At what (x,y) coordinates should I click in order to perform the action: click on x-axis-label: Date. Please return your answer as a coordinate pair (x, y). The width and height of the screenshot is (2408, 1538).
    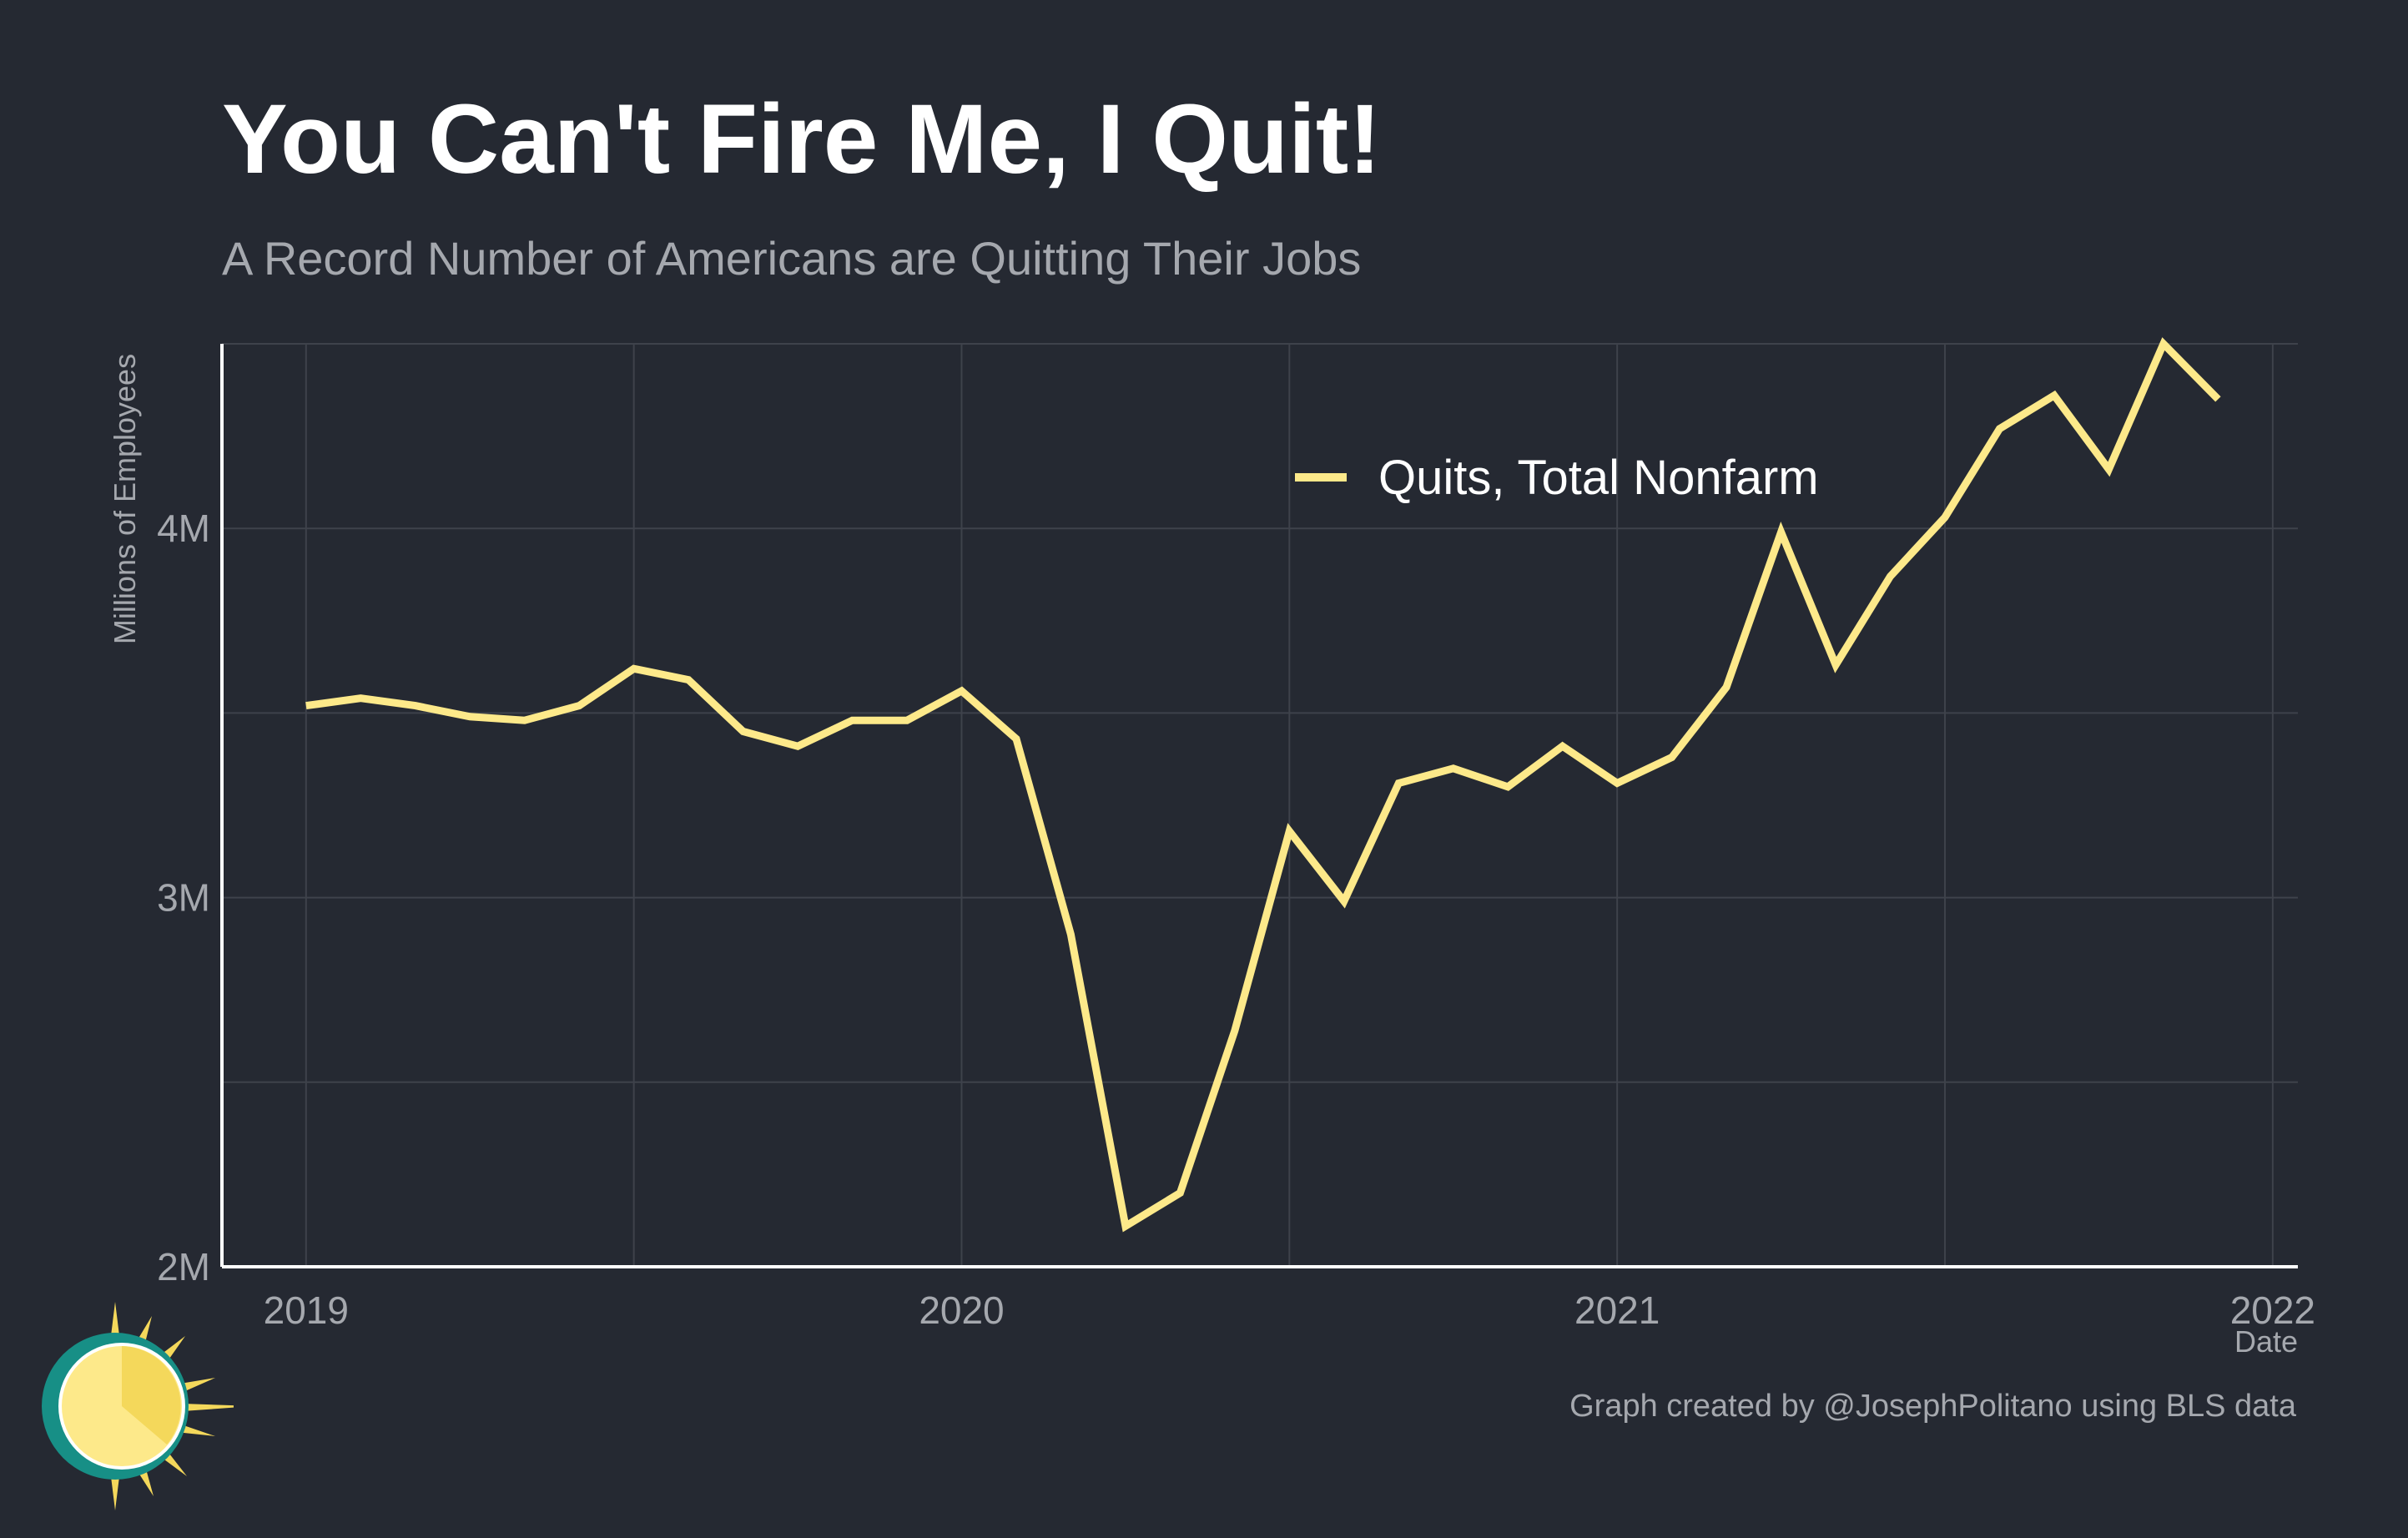
    Looking at the image, I should click on (2266, 1341).